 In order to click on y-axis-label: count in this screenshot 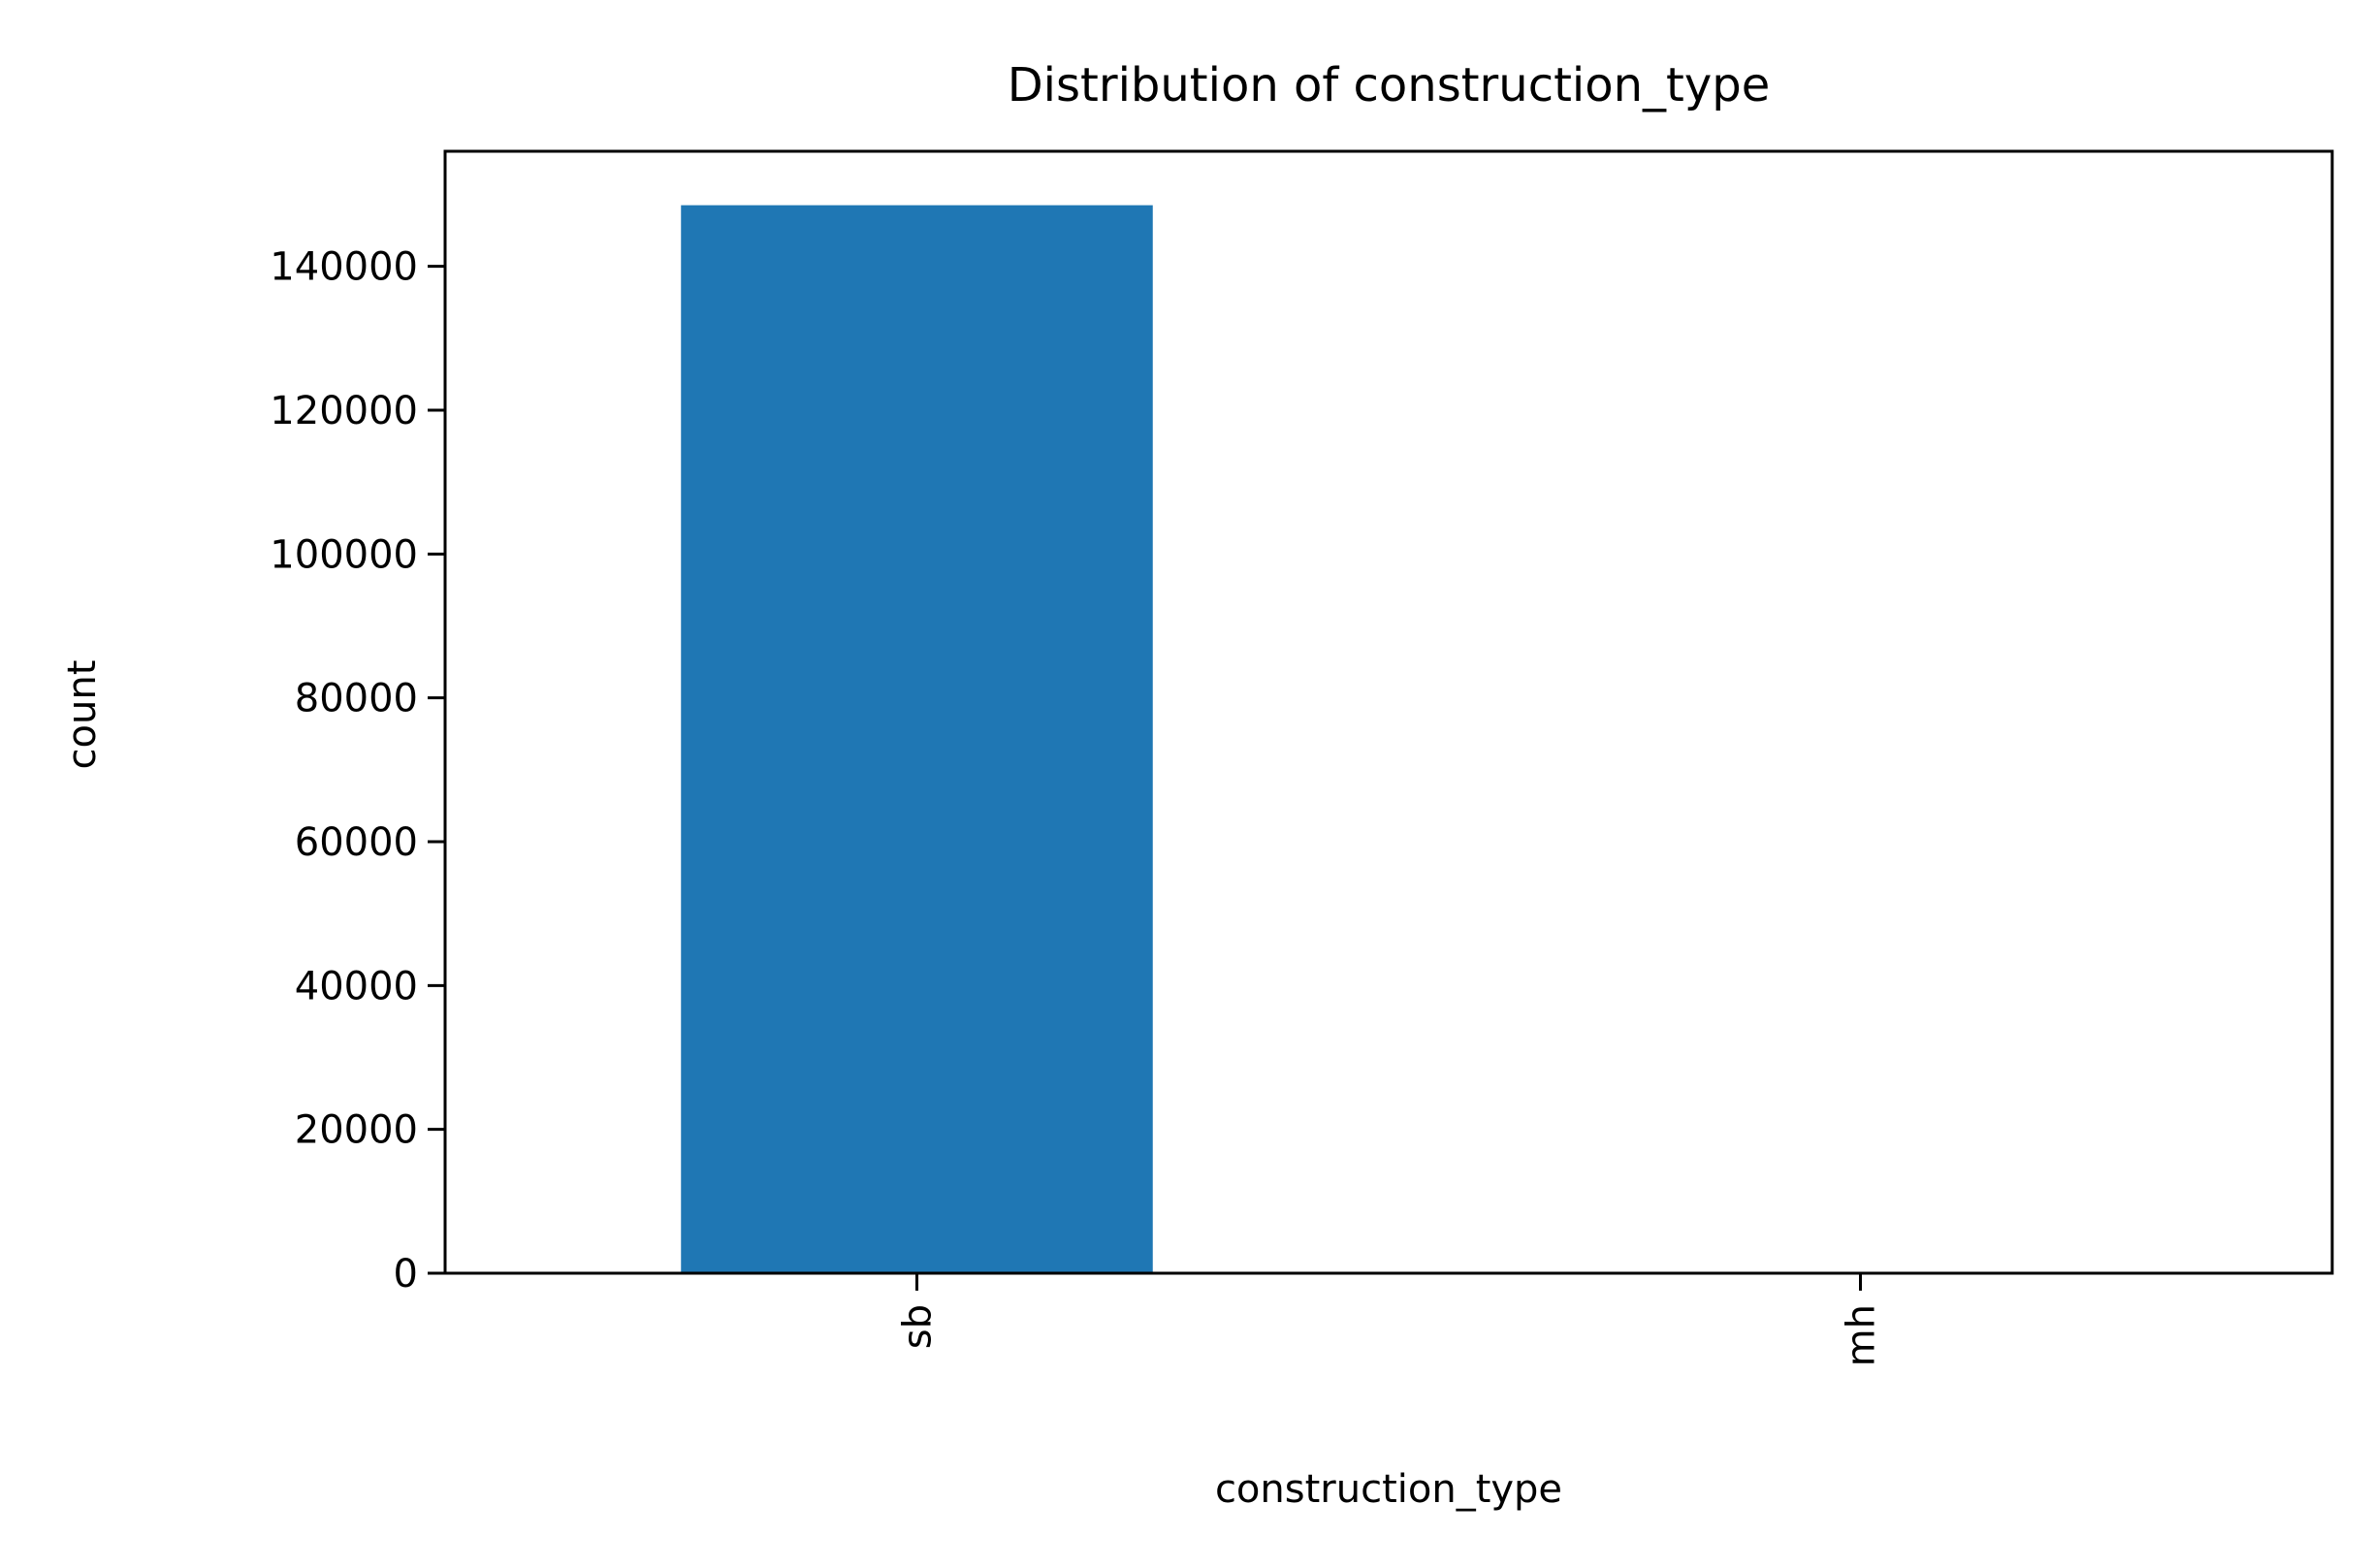, I will do `click(82, 715)`.